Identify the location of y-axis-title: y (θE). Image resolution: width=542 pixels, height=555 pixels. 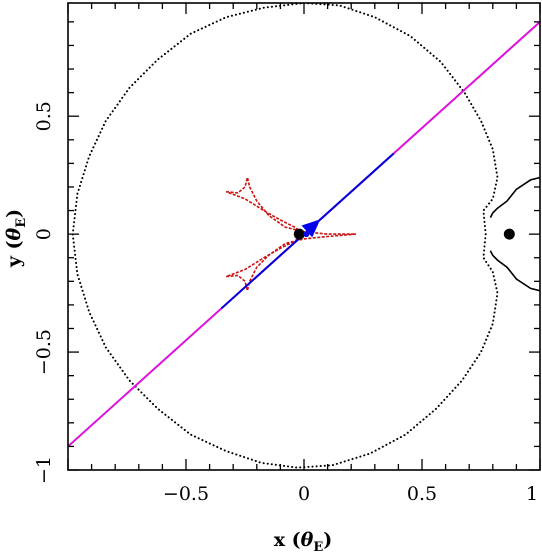
(16, 238).